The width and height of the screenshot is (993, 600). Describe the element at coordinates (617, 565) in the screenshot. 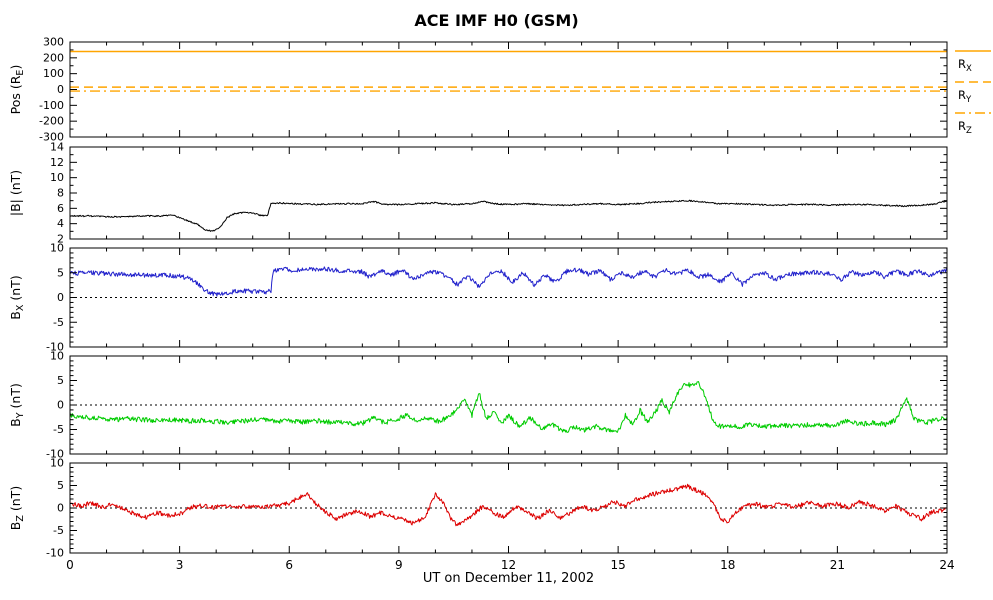

I see `x-tick-label: 15` at that location.